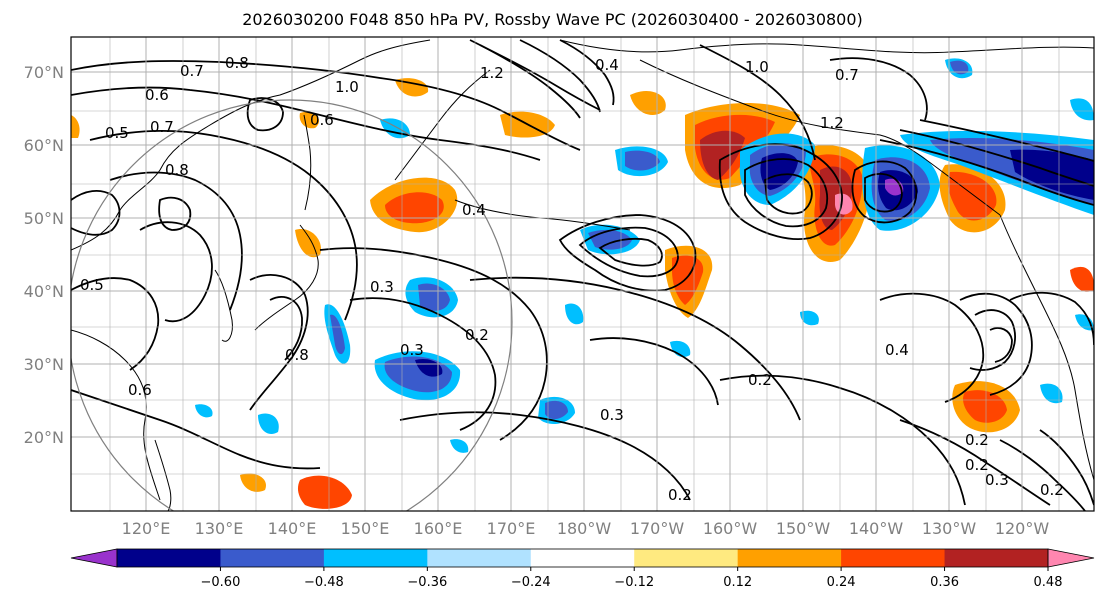  What do you see at coordinates (511, 528) in the screenshot?
I see `lon-tick-label: 170°E` at bounding box center [511, 528].